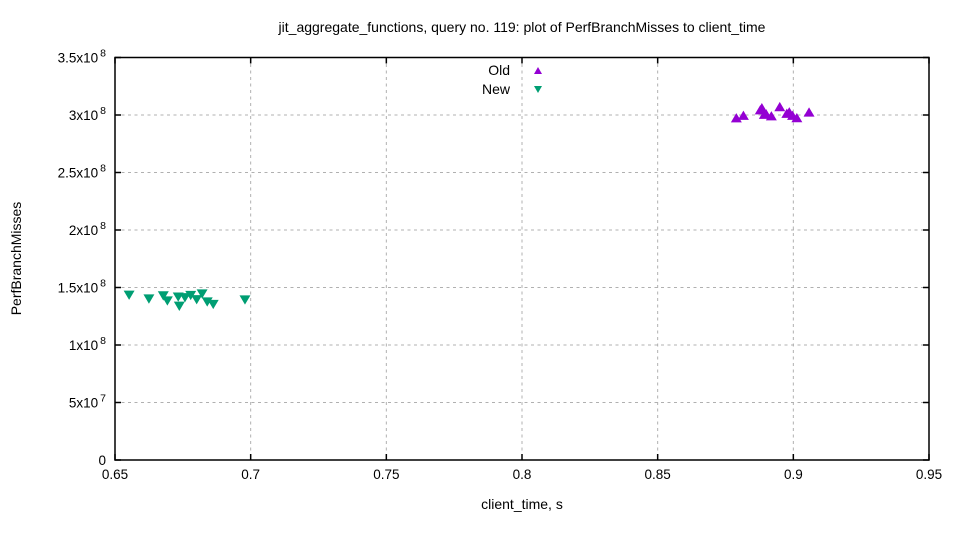 This screenshot has width=960, height=540. What do you see at coordinates (82, 172) in the screenshot?
I see `y-tick-label: 2.5x10 8` at bounding box center [82, 172].